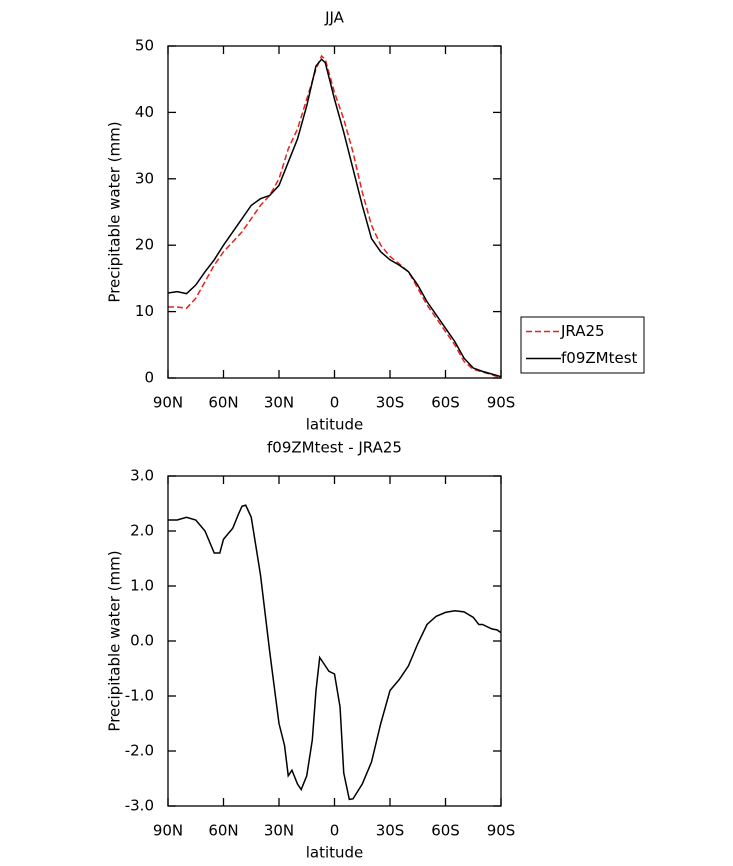  What do you see at coordinates (144, 112) in the screenshot?
I see `y-tick-label: 40` at bounding box center [144, 112].